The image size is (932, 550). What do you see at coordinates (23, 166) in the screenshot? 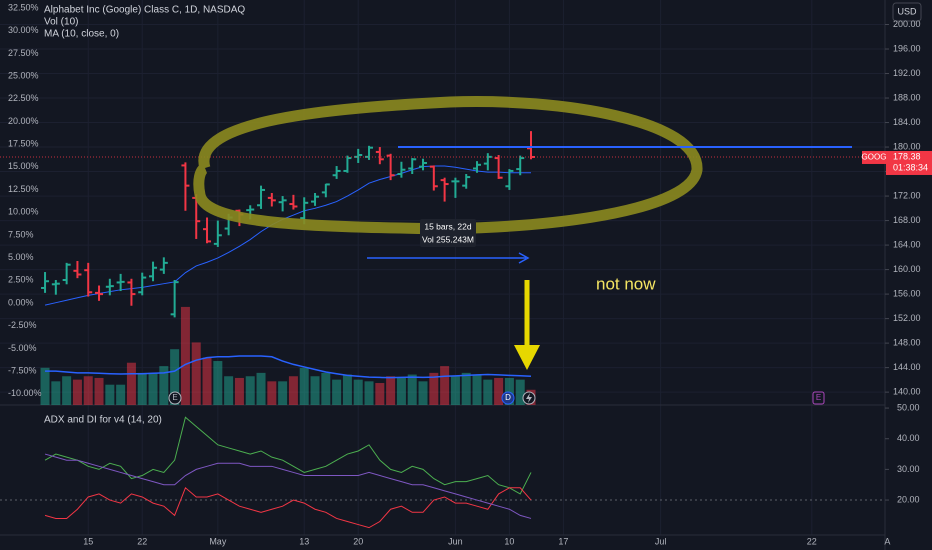
I see `y2-tick-label: 15.00%` at bounding box center [23, 166].